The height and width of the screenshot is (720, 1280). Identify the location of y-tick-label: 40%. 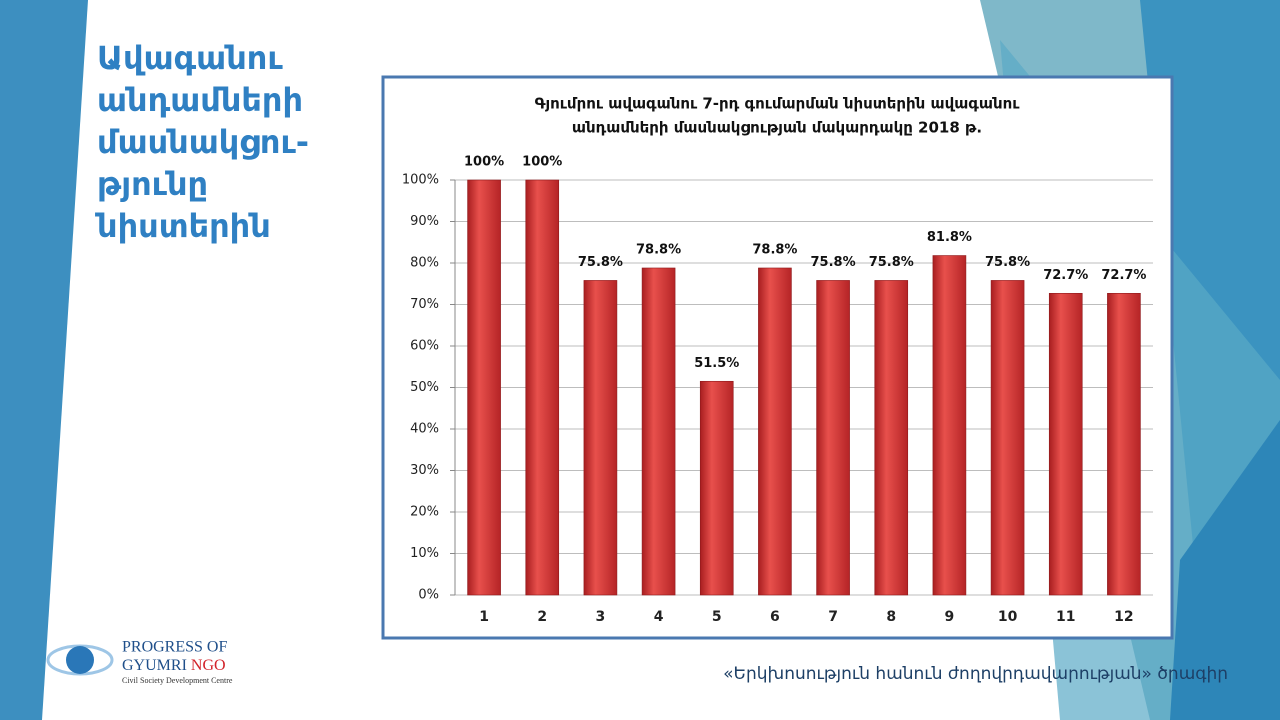
(424, 429).